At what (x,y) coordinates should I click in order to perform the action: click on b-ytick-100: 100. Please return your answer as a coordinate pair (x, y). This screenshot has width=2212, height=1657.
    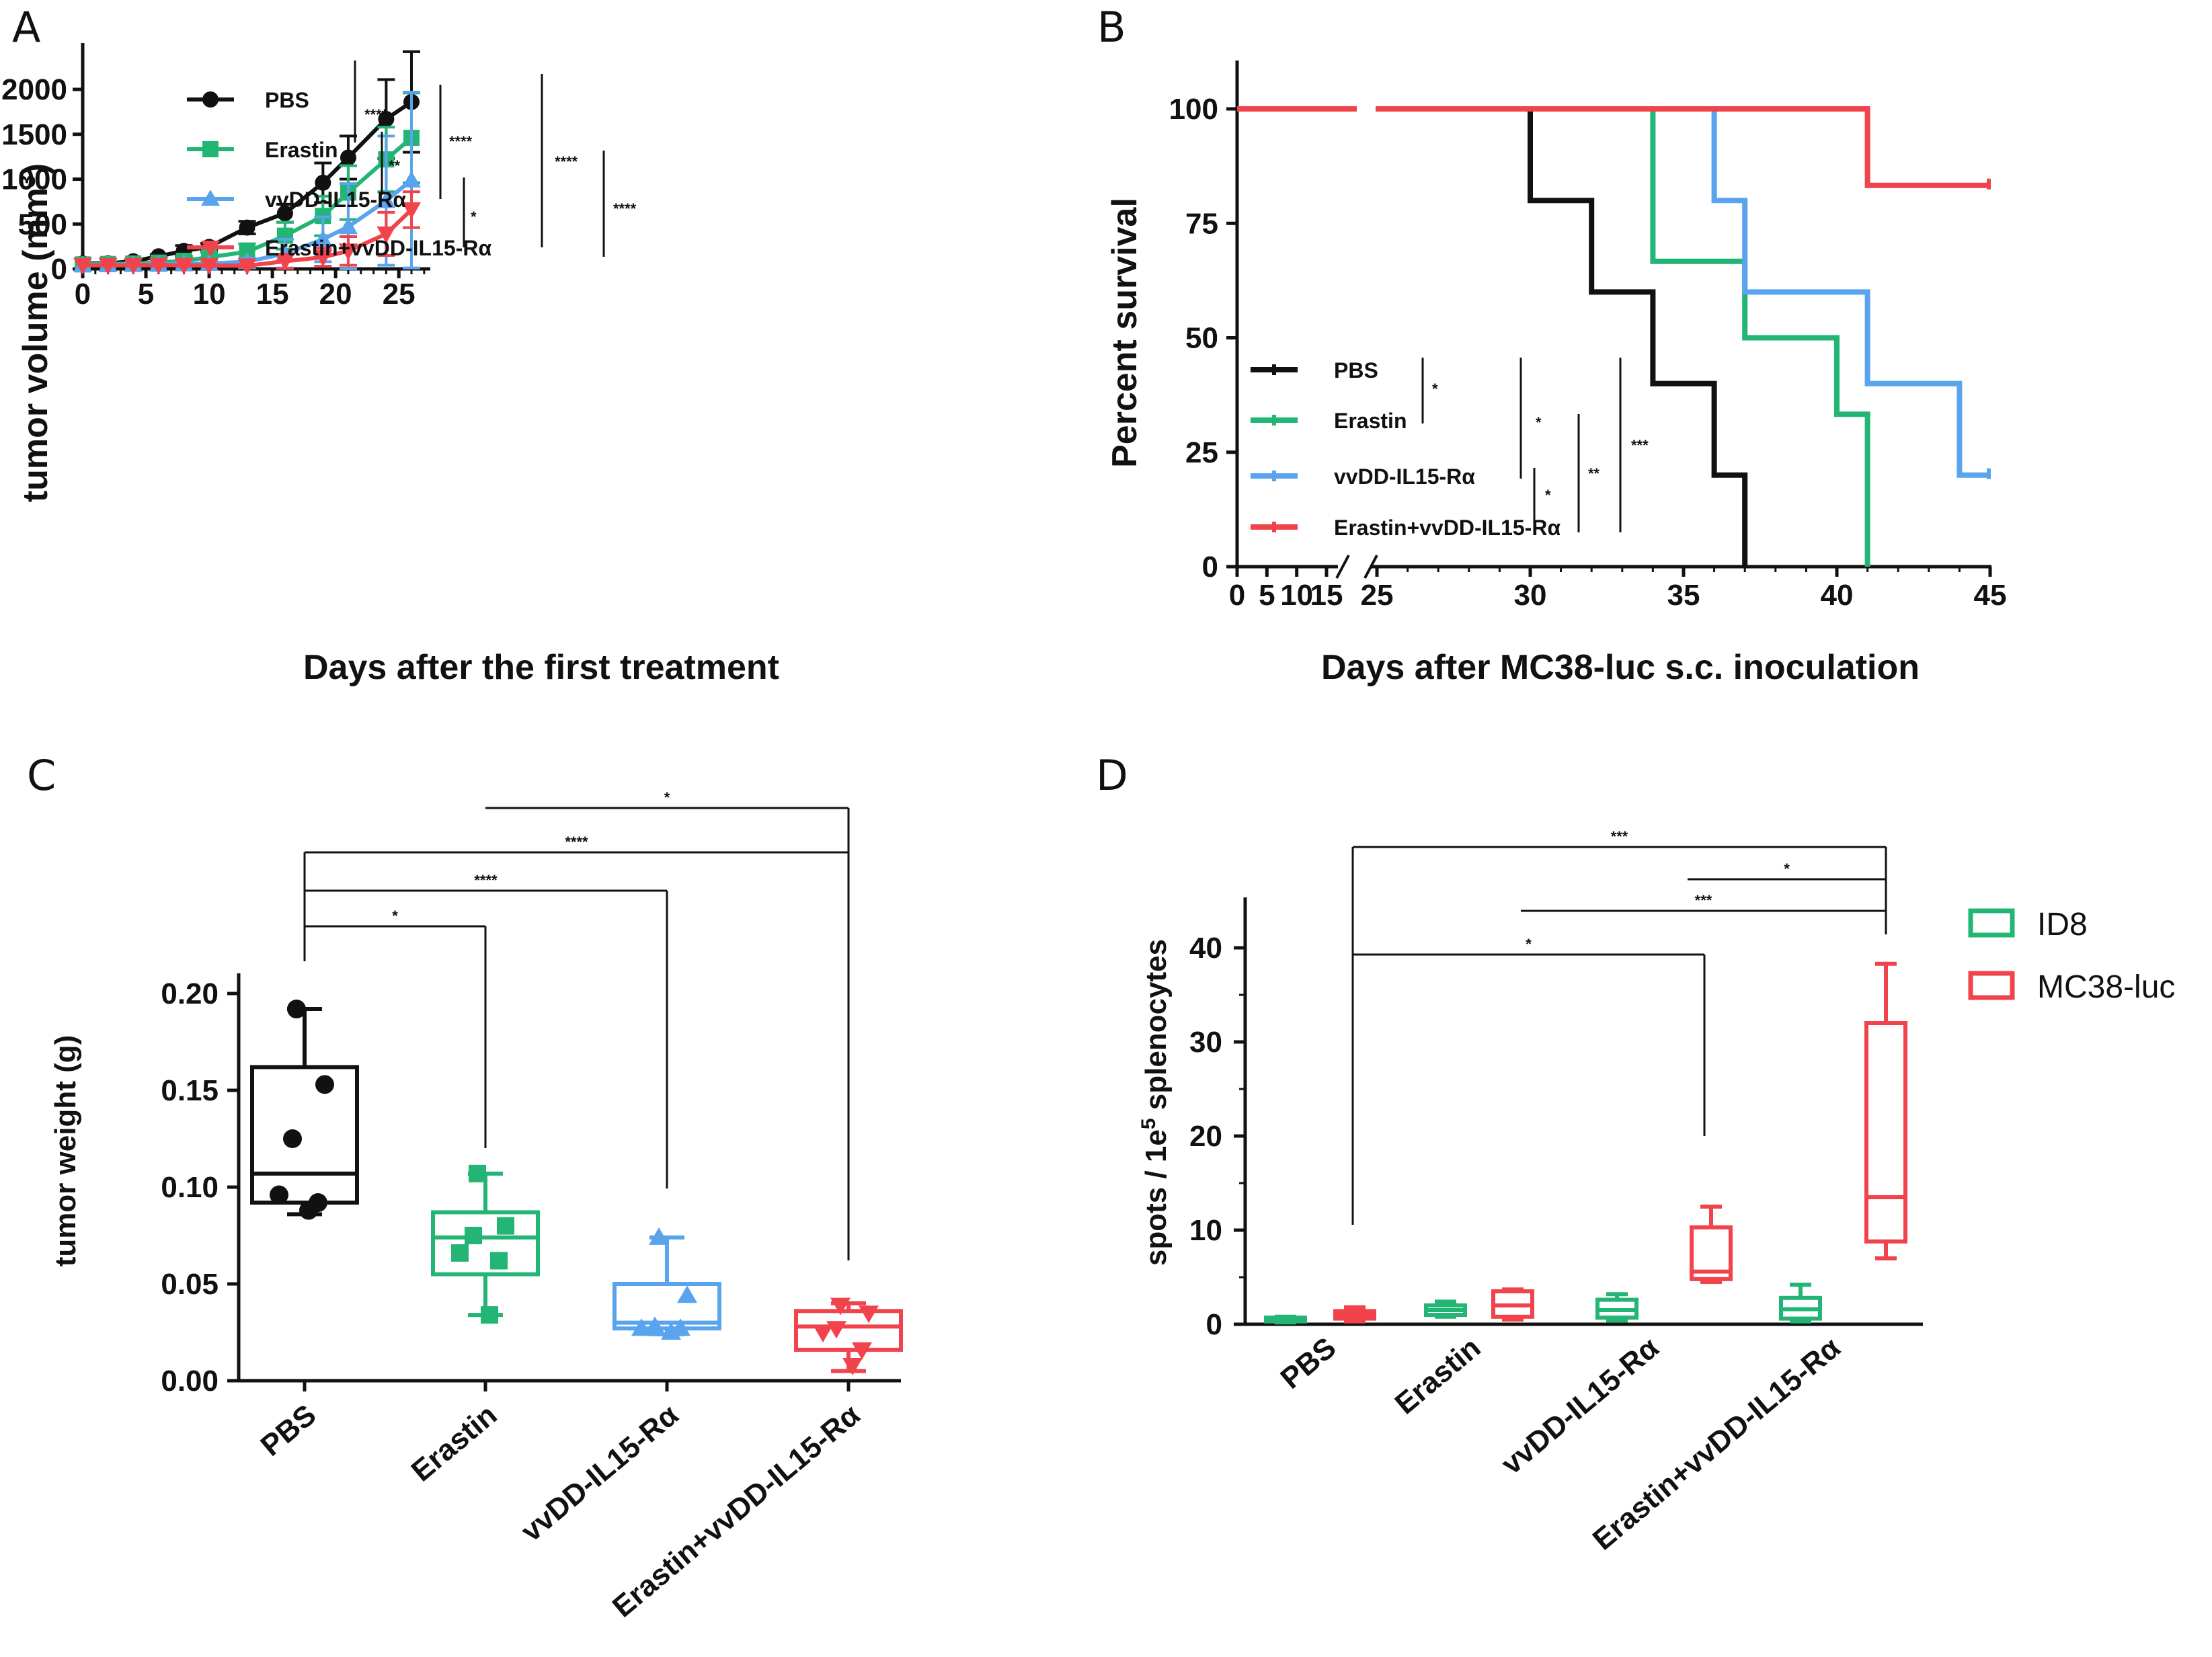
    Looking at the image, I should click on (1193, 109).